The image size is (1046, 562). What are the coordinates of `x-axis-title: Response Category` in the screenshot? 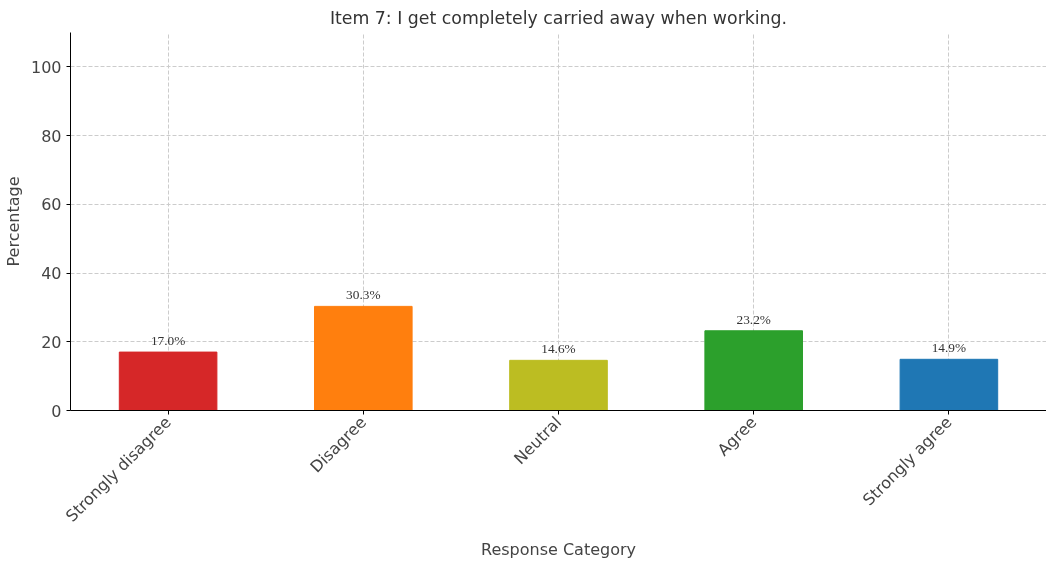 It's located at (558, 550).